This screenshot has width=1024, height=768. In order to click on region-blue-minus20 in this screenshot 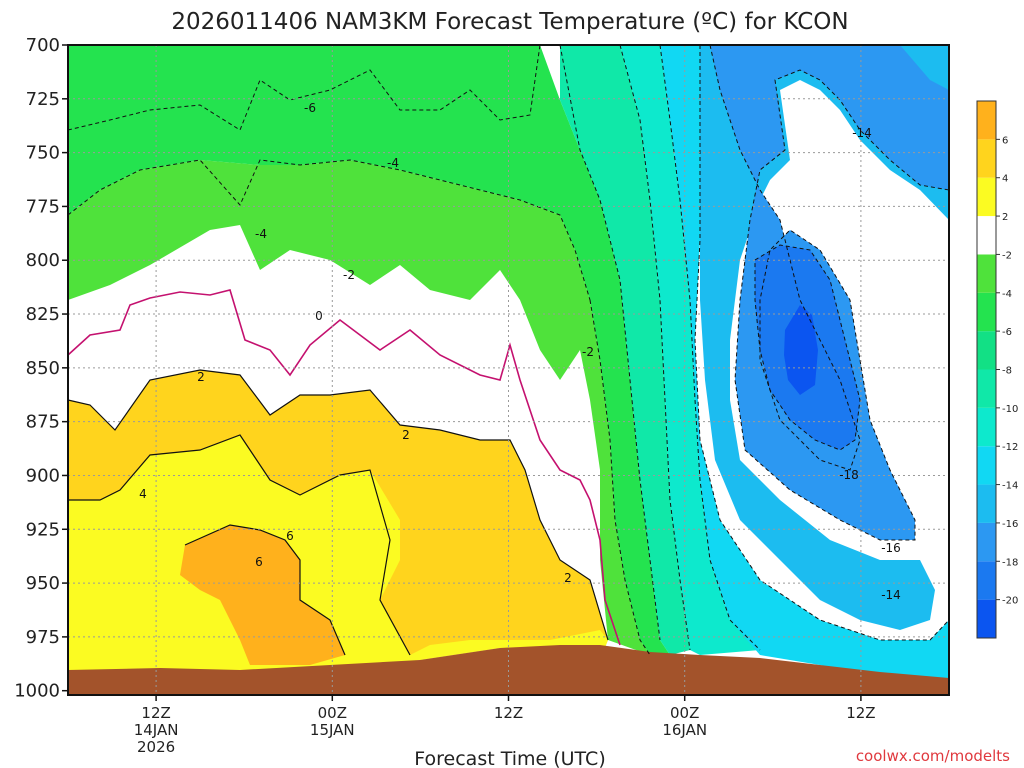, I will do `click(801, 350)`.